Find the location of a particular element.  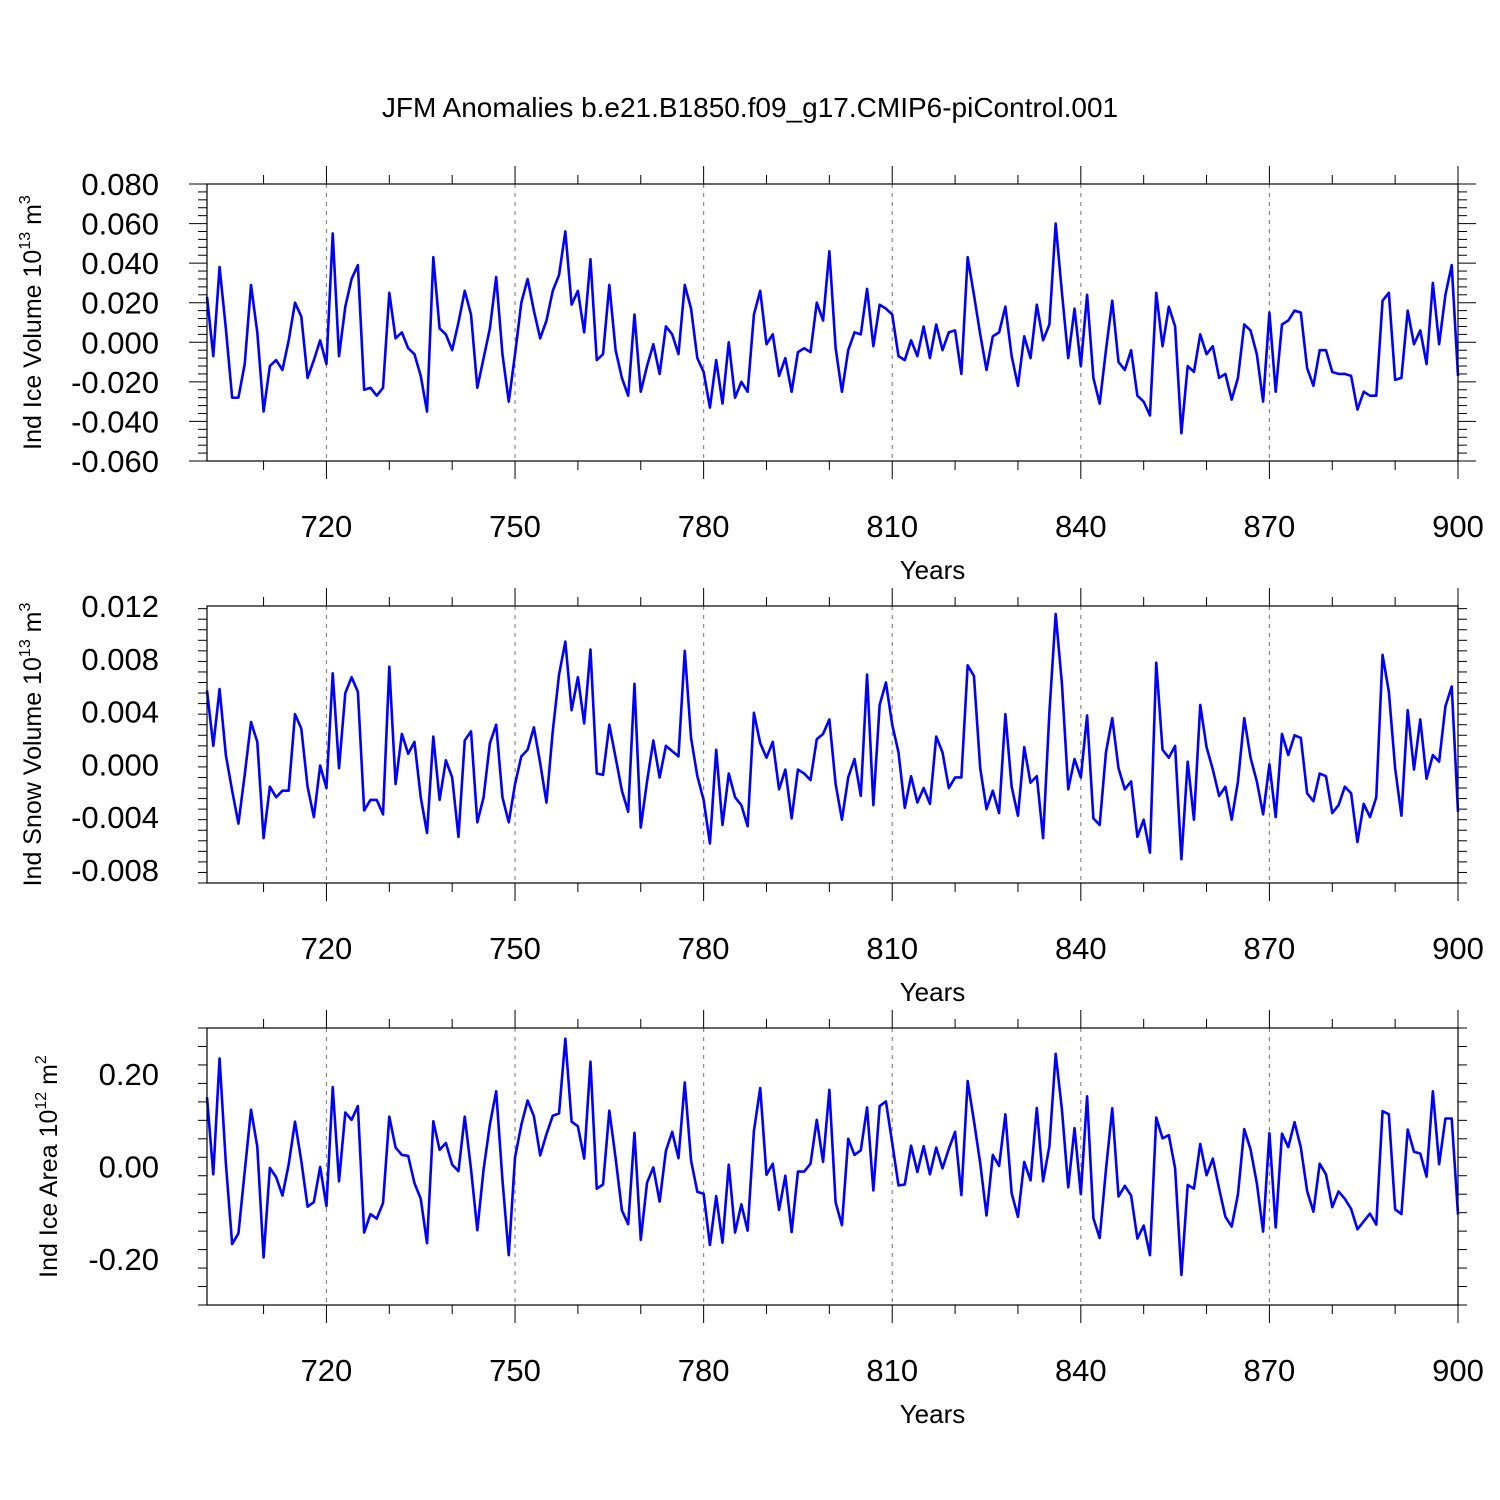

panel-2-xlabel: Years is located at coordinates (933, 992).